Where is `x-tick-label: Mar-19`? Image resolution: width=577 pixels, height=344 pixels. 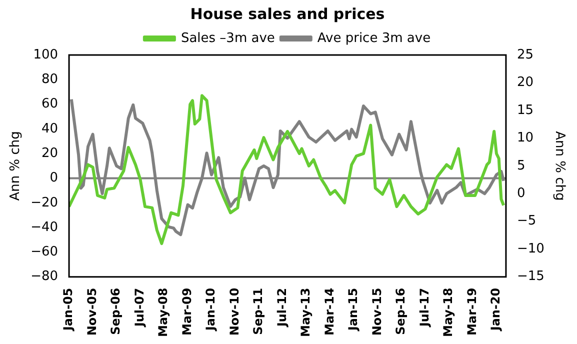
x-tick-label: Mar-19 is located at coordinates (471, 312).